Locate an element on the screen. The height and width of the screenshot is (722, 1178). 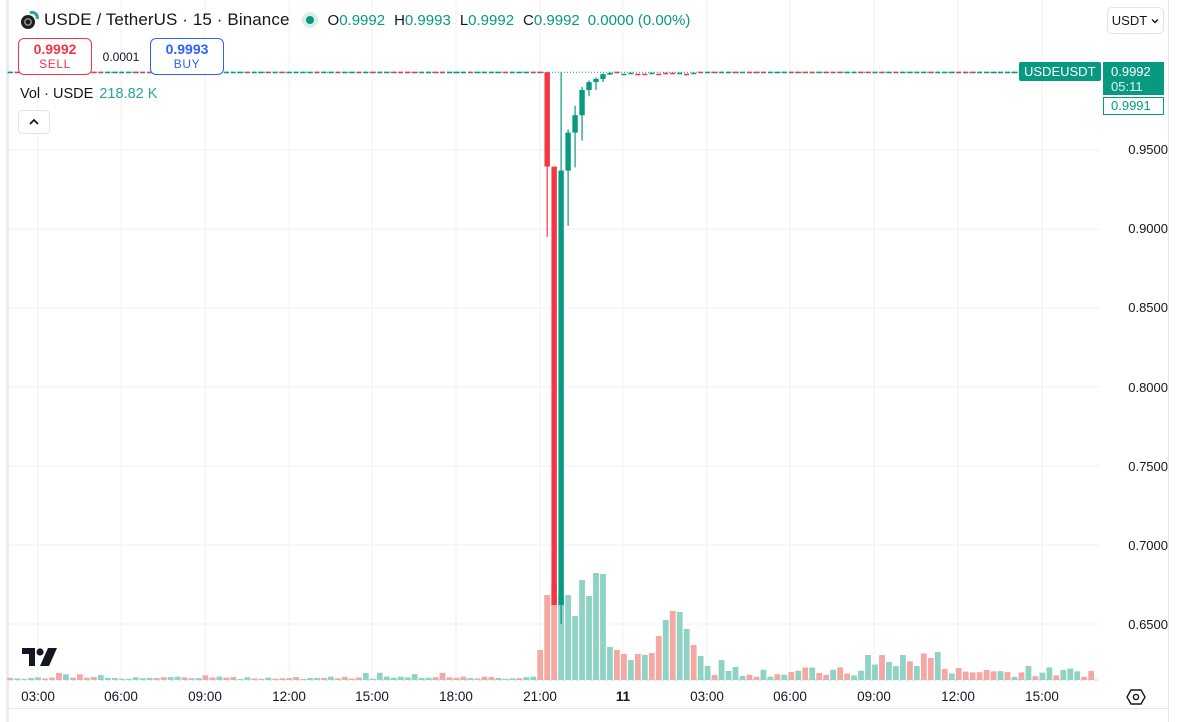
chevron-up-icon is located at coordinates (34, 121).